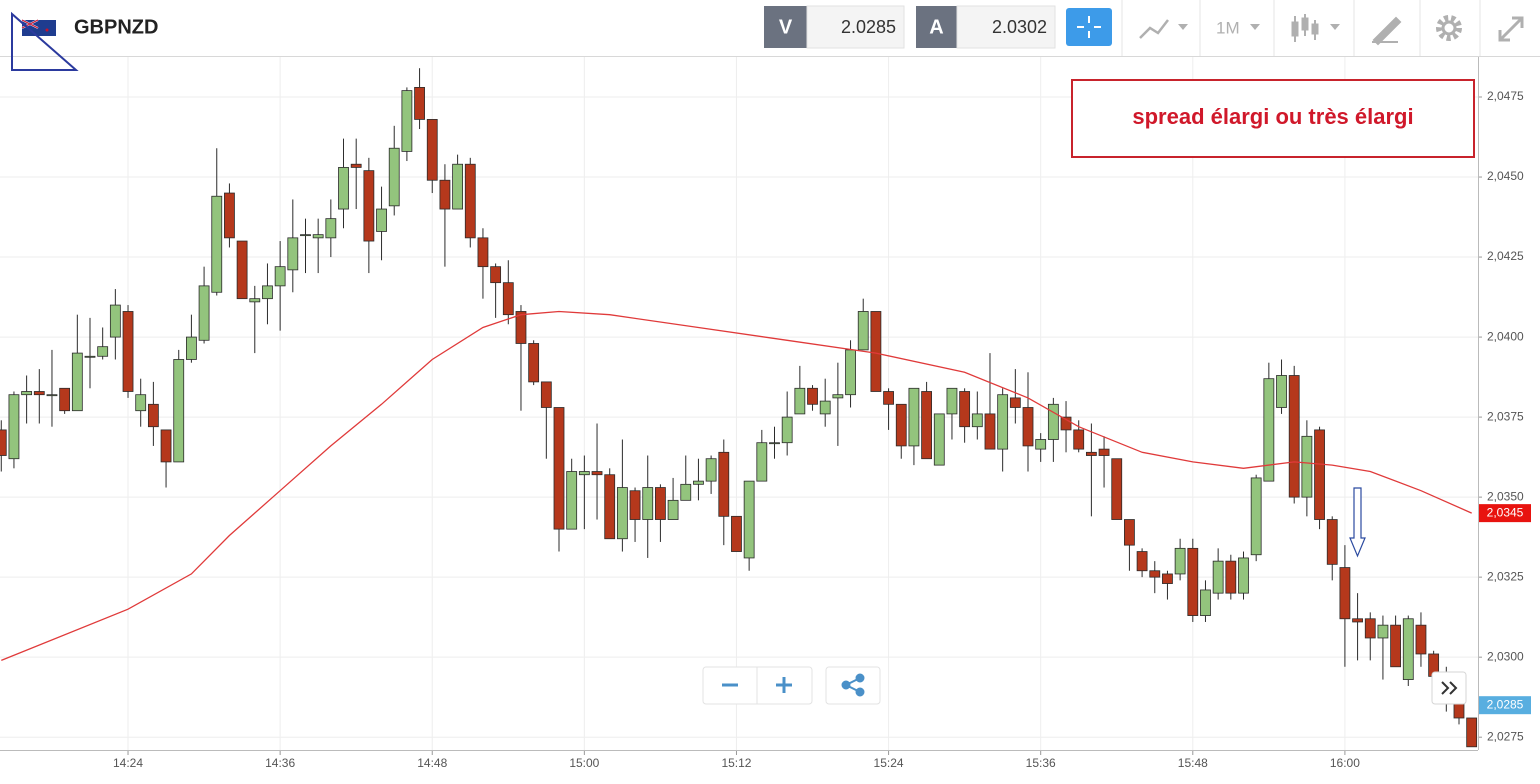 Image resolution: width=1540 pixels, height=784 pixels. What do you see at coordinates (785, 27) in the screenshot?
I see `sell-button` at bounding box center [785, 27].